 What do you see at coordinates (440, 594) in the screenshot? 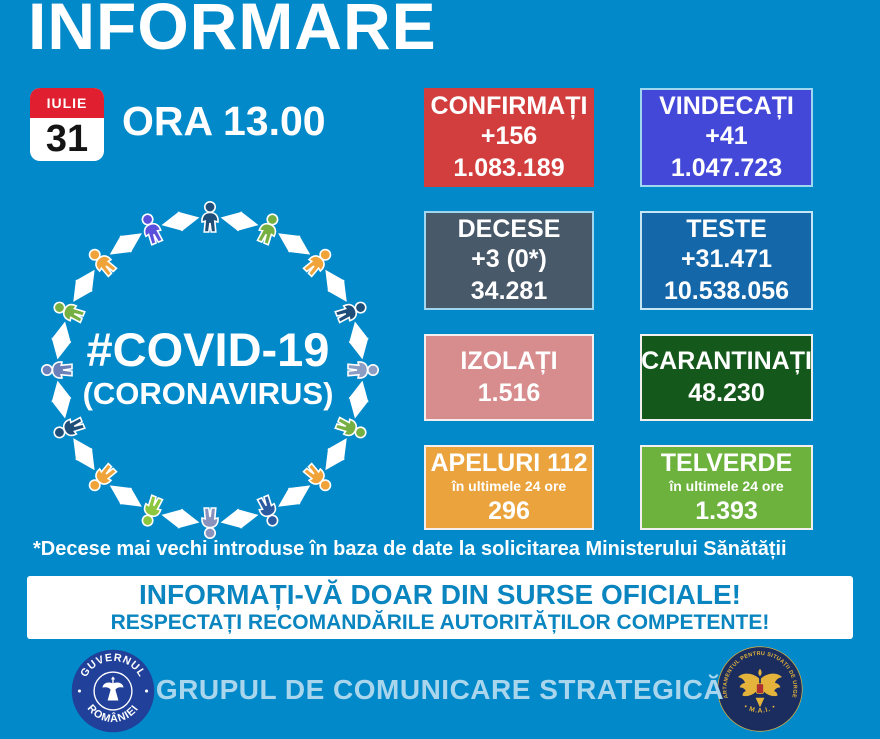
I see `banner-line1: INFORMAȚI-VĂ DOAR DIN SURSE OFICIALE!` at bounding box center [440, 594].